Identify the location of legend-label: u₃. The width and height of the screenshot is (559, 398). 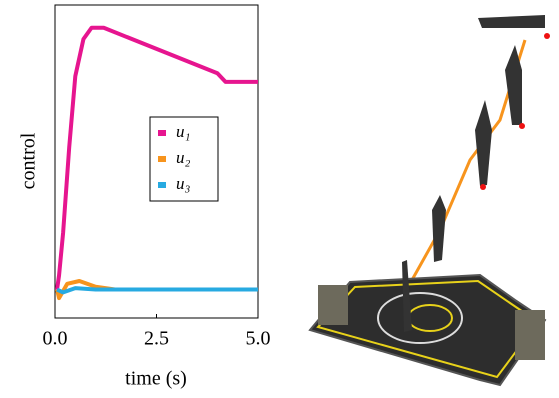
(183, 183).